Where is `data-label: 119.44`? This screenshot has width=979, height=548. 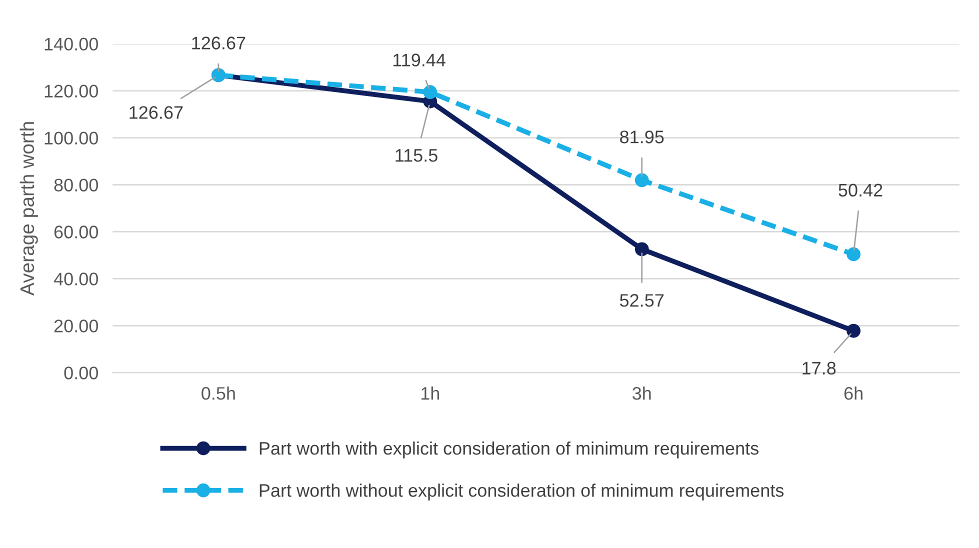 data-label: 119.44 is located at coordinates (419, 60).